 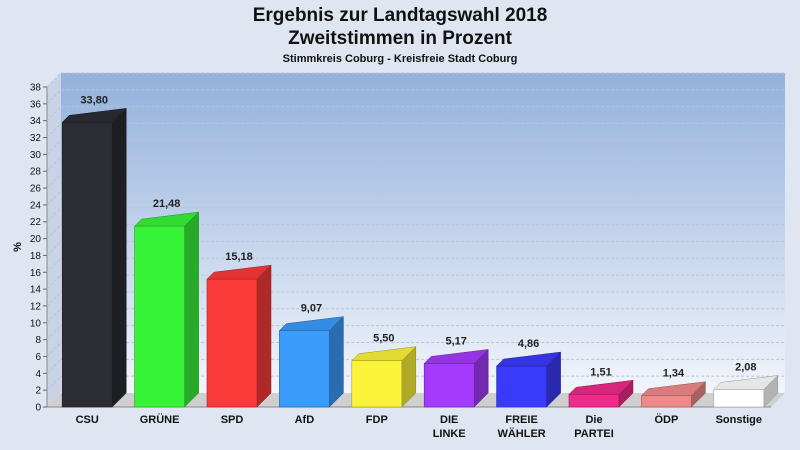 What do you see at coordinates (36, 256) in the screenshot?
I see `y-tick-label: 18` at bounding box center [36, 256].